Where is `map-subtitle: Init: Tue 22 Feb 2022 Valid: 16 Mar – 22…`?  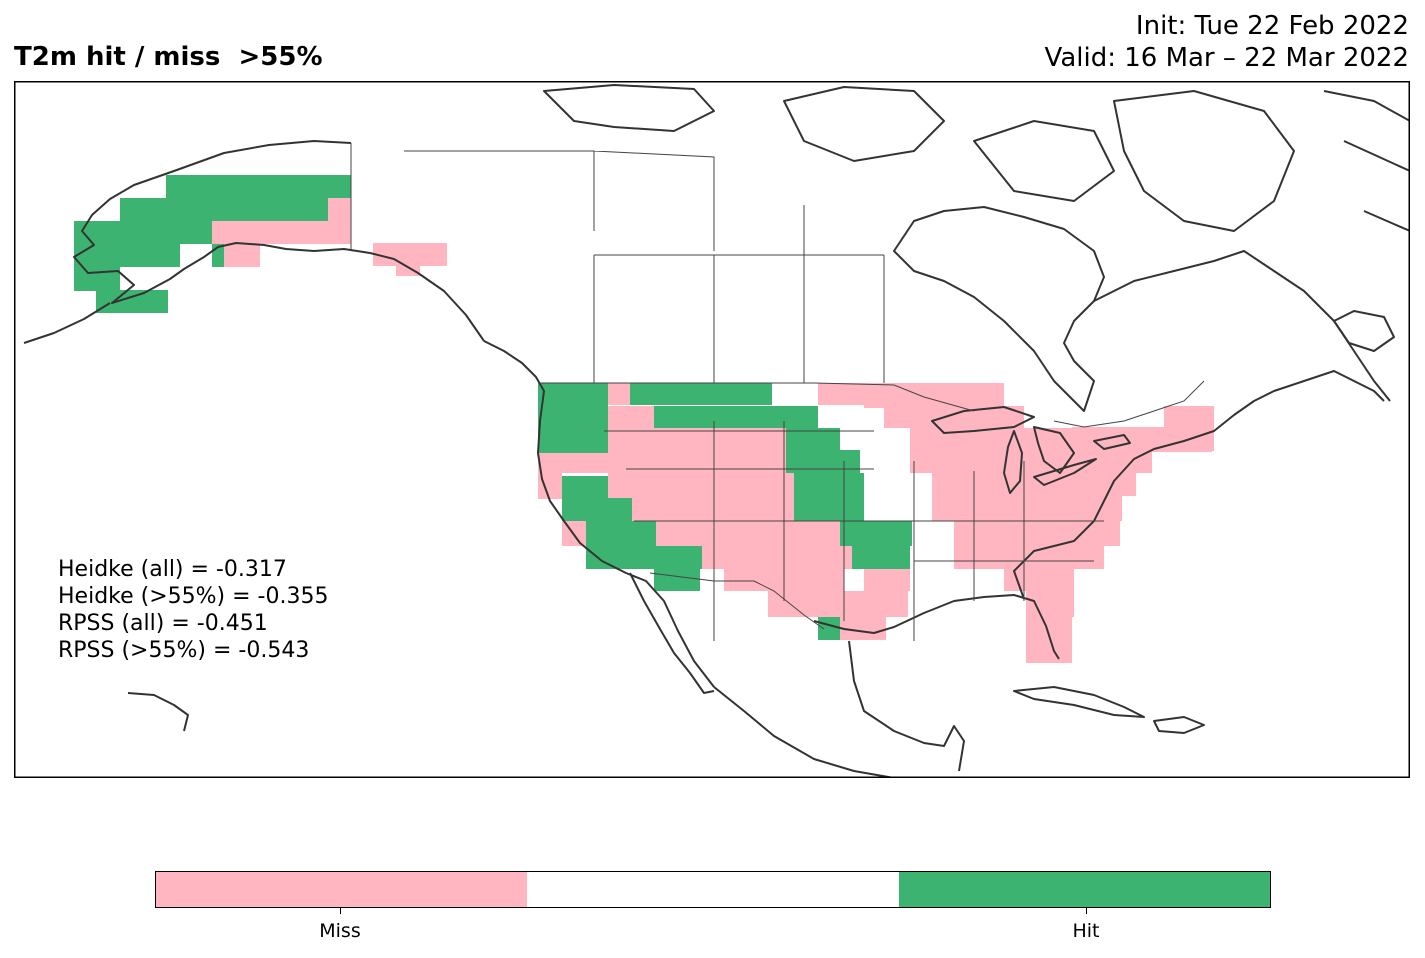 map-subtitle: Init: Tue 22 Feb 2022 Valid: 16 Mar – 22… is located at coordinates (1227, 42).